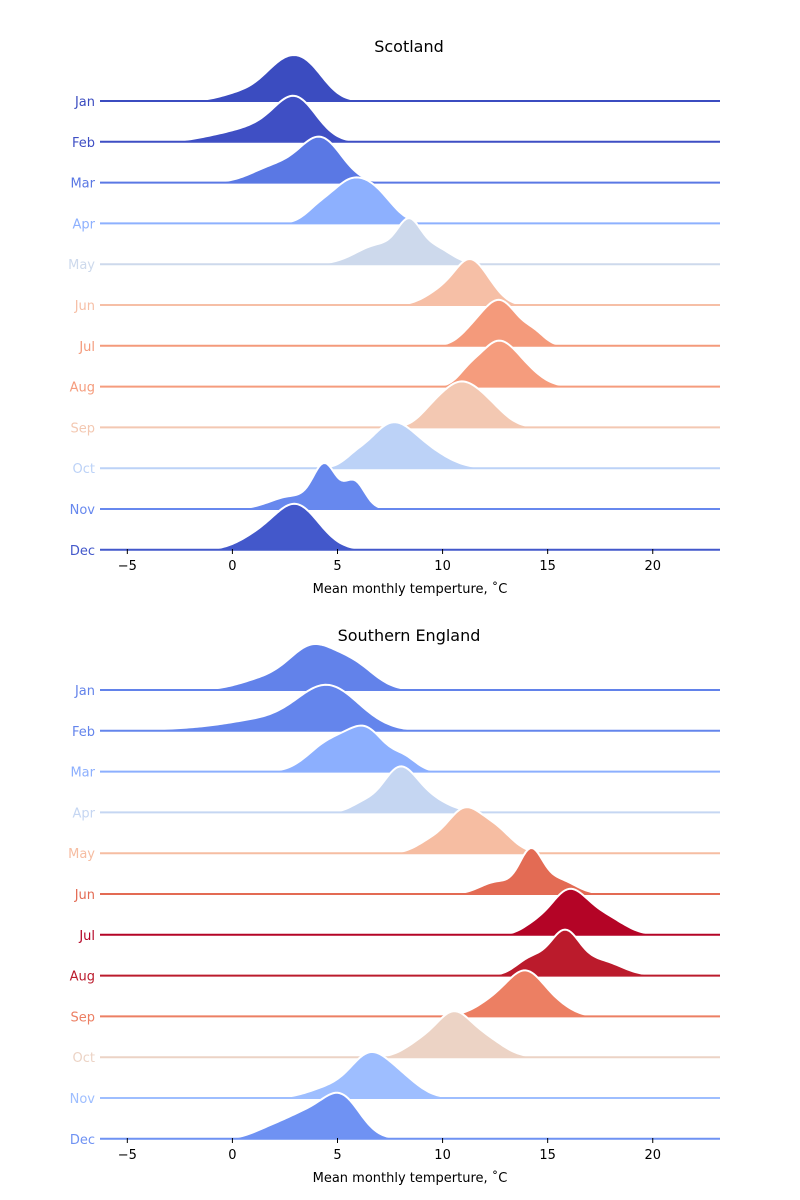 This screenshot has height=1200, width=800. What do you see at coordinates (81, 854) in the screenshot?
I see `row-label: May` at bounding box center [81, 854].